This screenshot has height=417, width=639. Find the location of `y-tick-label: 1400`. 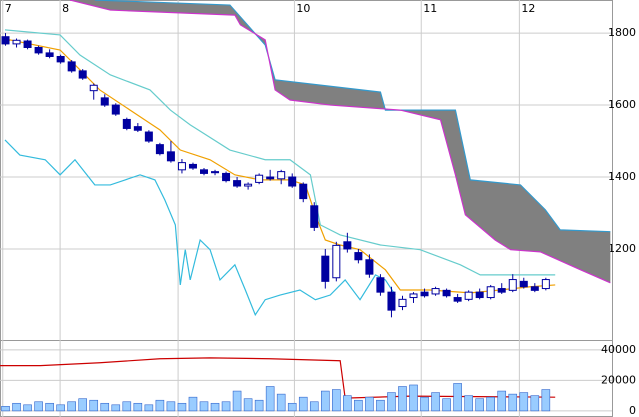

y-tick-label: 1400 is located at coordinates (622, 176).